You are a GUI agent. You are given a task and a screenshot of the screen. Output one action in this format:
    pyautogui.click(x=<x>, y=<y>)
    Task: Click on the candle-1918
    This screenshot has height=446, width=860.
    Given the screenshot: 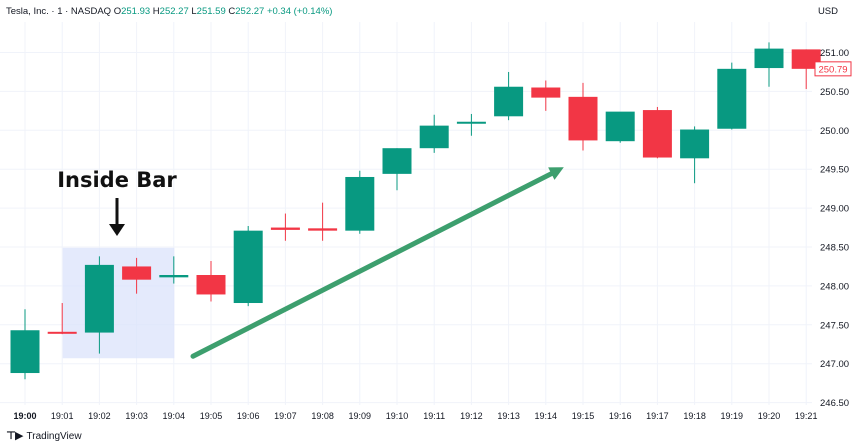 What is the action you would take?
    pyautogui.click(x=695, y=155)
    